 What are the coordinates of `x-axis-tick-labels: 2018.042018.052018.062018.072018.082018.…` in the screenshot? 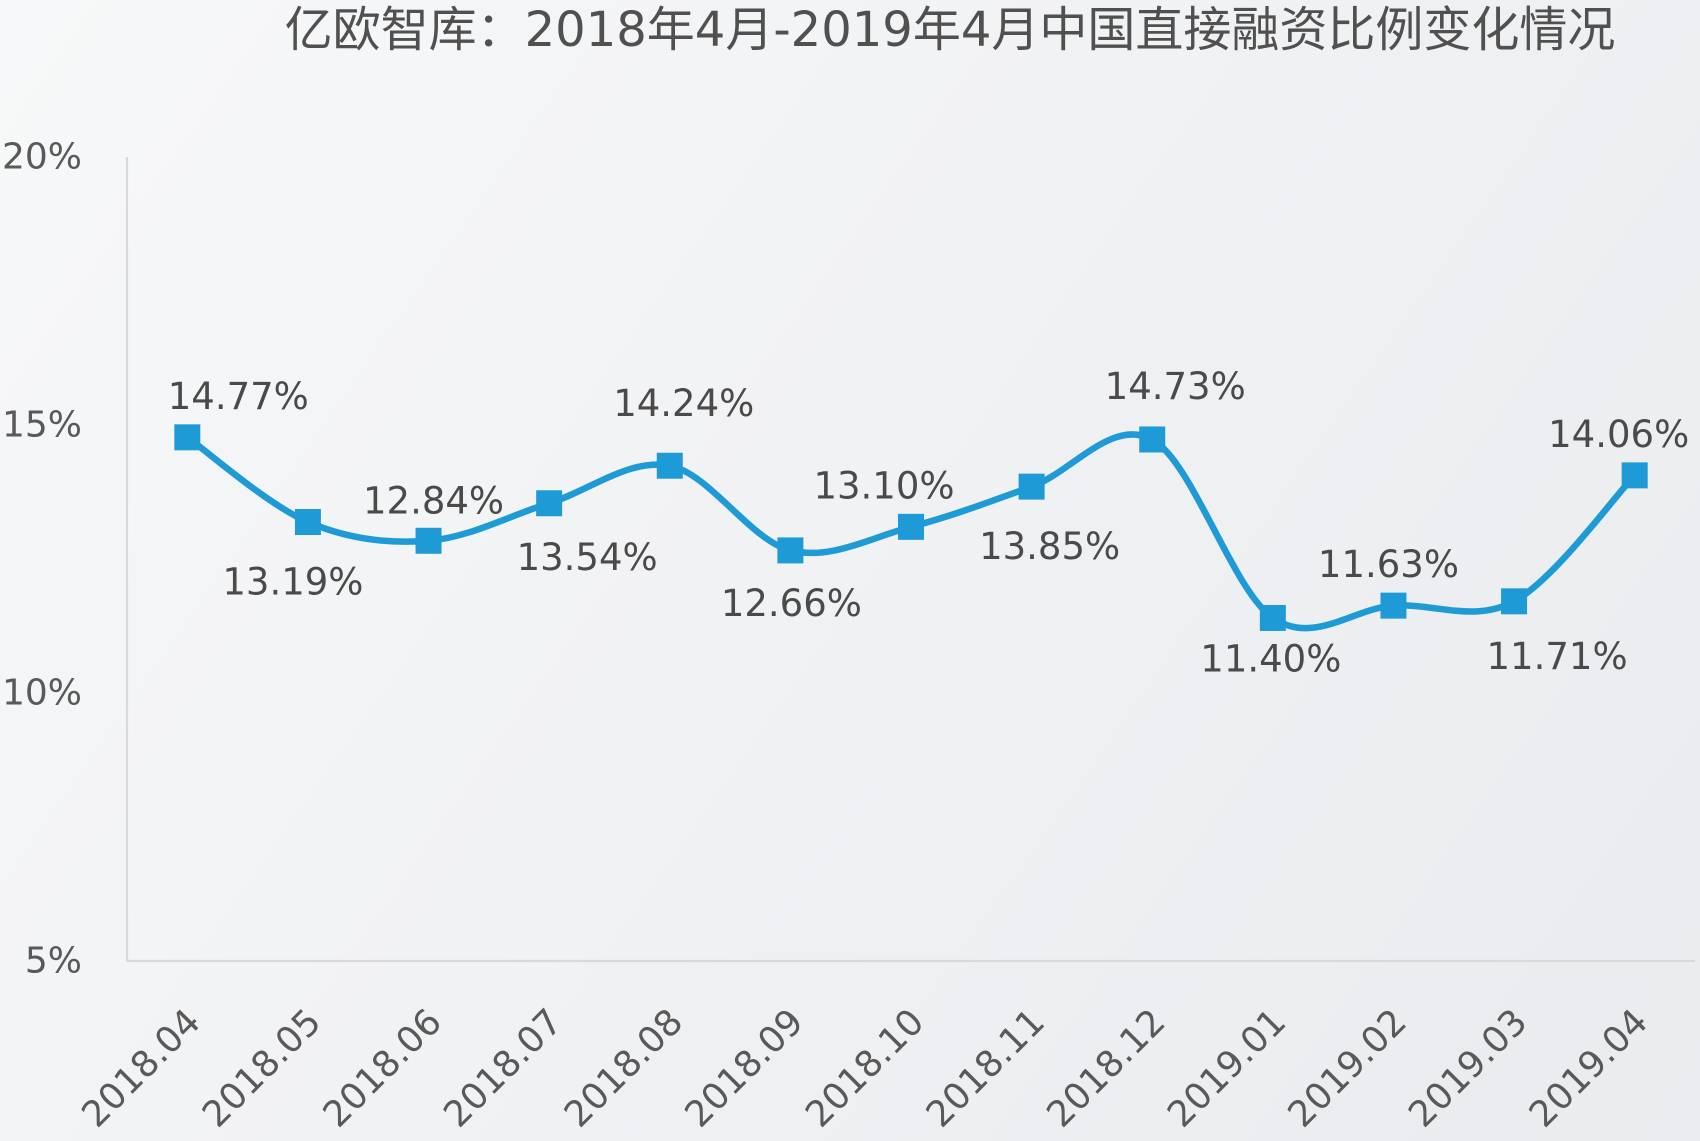 It's located at (865, 1068).